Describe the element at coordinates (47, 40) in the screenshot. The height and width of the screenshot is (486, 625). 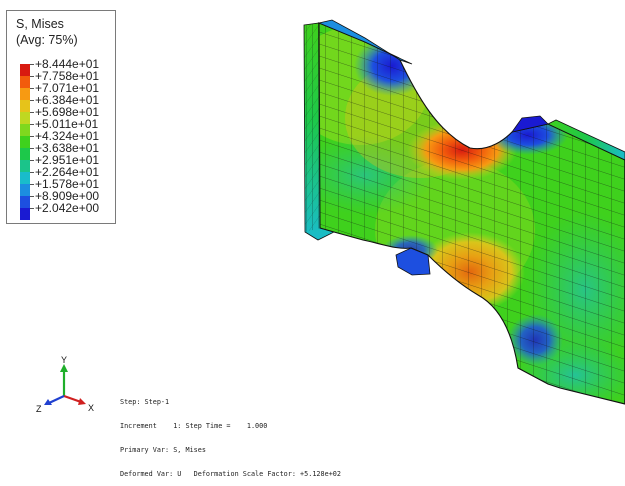
I see `legend-averaging: (Avg: 75%)` at that location.